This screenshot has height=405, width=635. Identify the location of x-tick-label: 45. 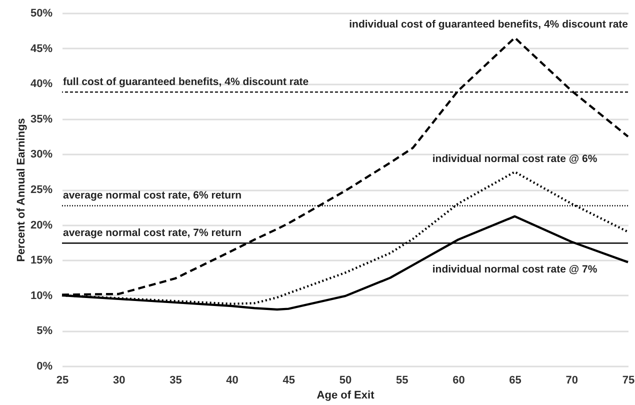
(289, 380).